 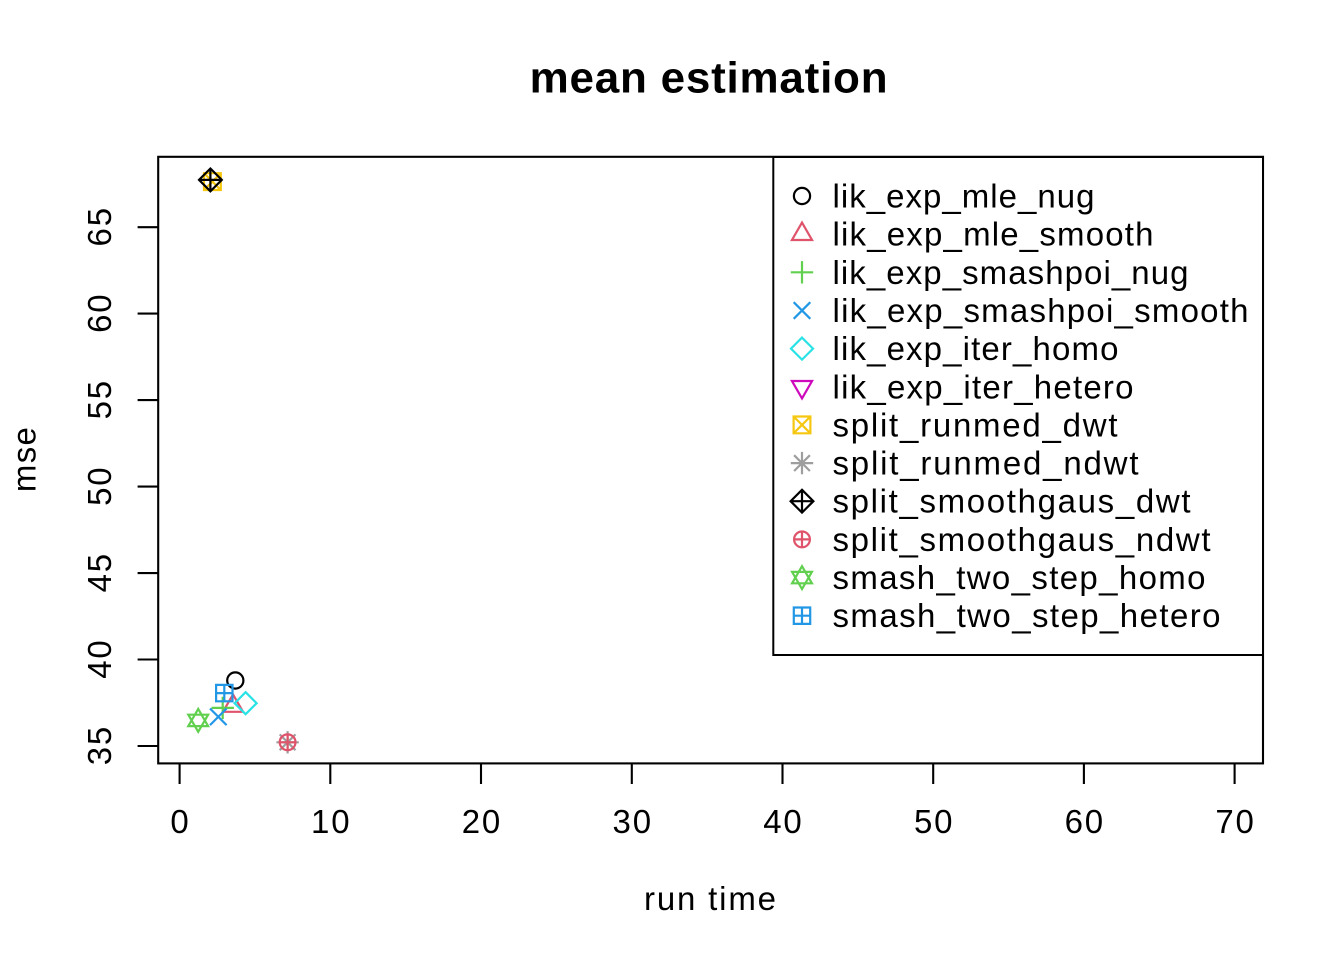 I want to click on svg-text: lik_exp_smashpoi_smooth, so click(x=1041, y=310).